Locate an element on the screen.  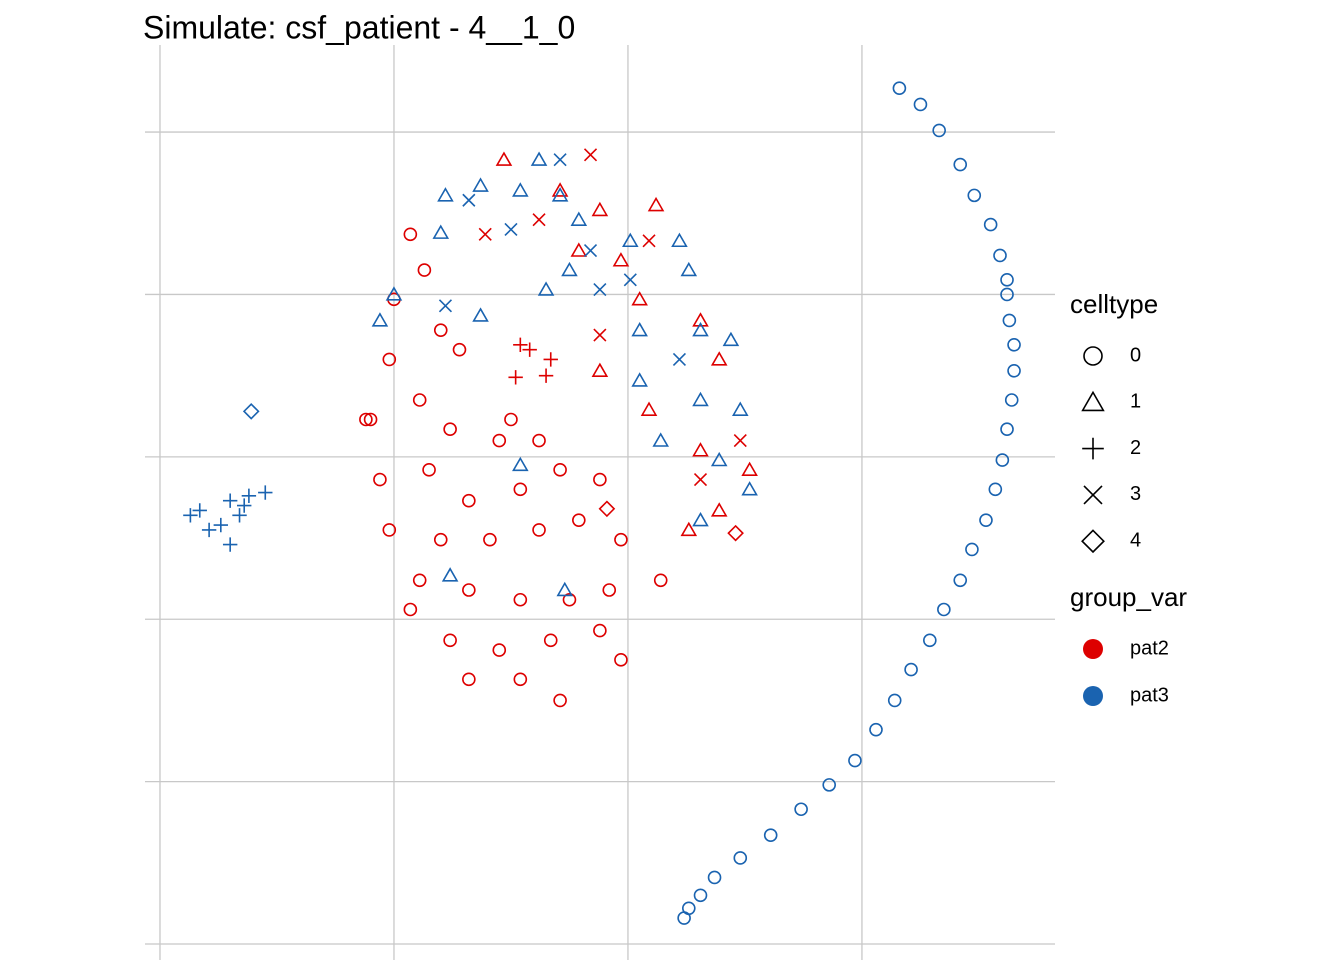
legend-label: 4 is located at coordinates (1135, 540).